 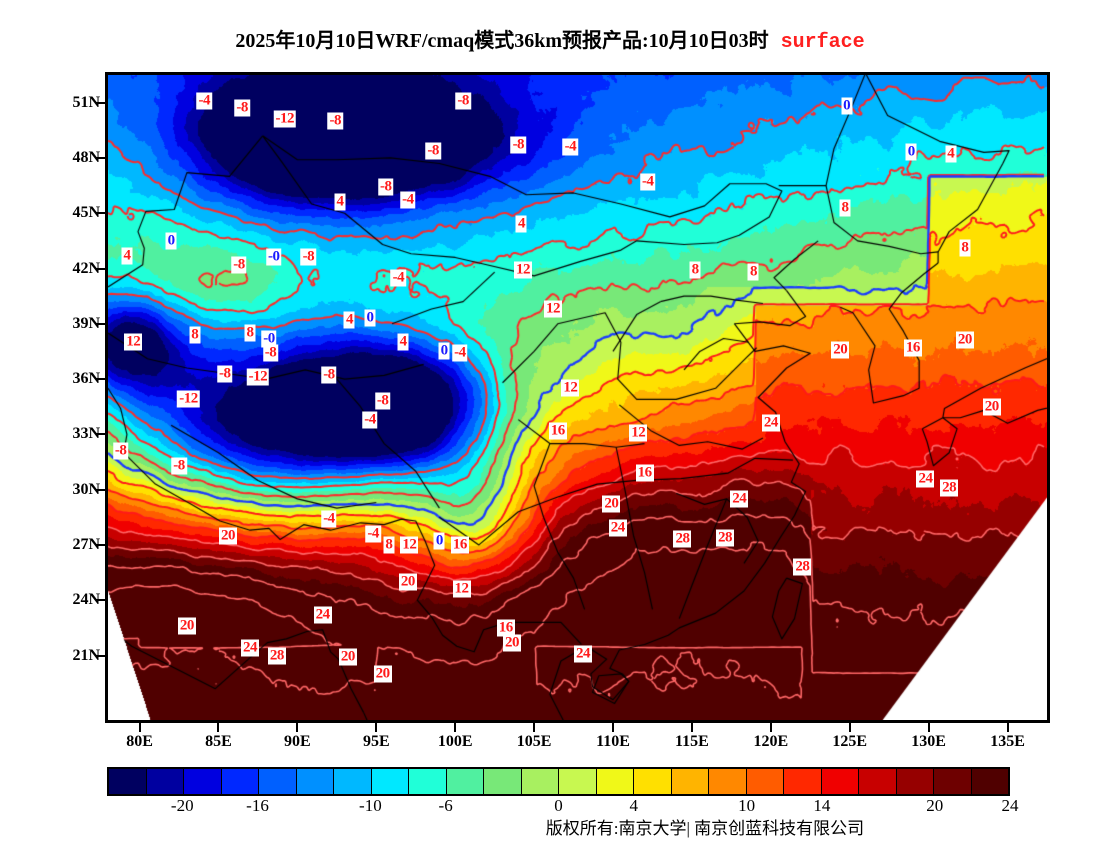 I want to click on chart-title-main: 2025年10月10日WRF/cmaq模式36km预报产品:10月10日03时, so click(x=502, y=41).